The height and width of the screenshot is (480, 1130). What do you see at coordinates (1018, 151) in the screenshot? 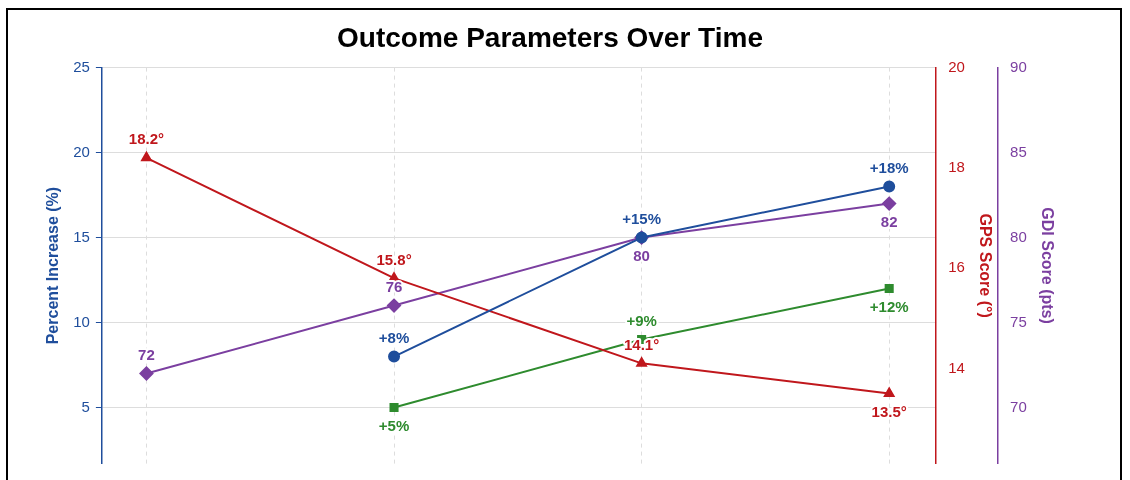
I see `y3-tick-label: 85` at bounding box center [1018, 151].